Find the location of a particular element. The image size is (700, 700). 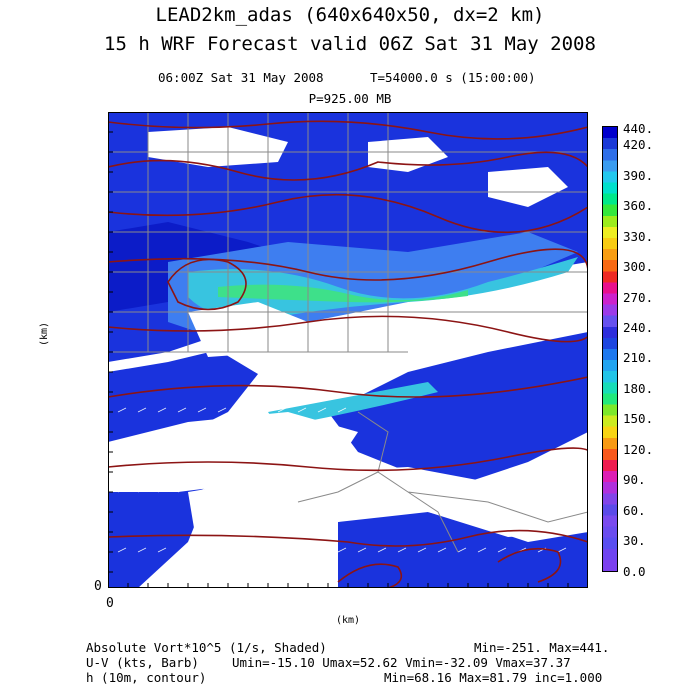

colorbar-tick-label: 150. is located at coordinates (638, 418).